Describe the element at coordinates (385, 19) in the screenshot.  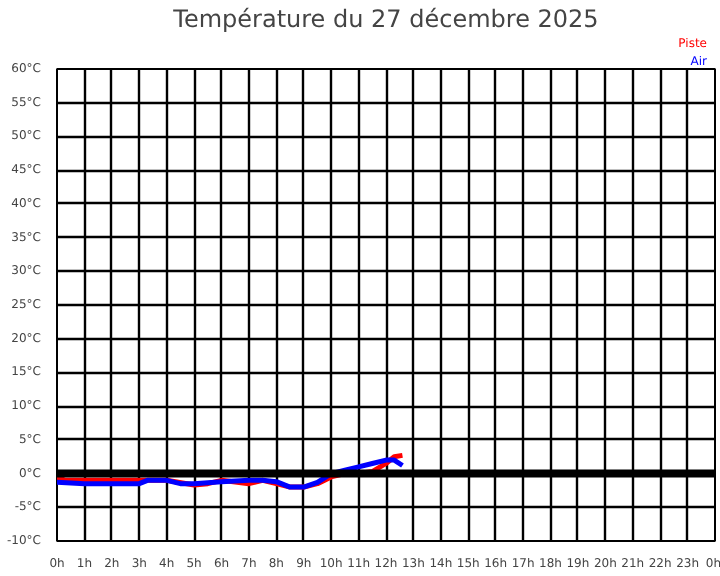
I see `chart-title: Température du 27 décembre 2025` at that location.